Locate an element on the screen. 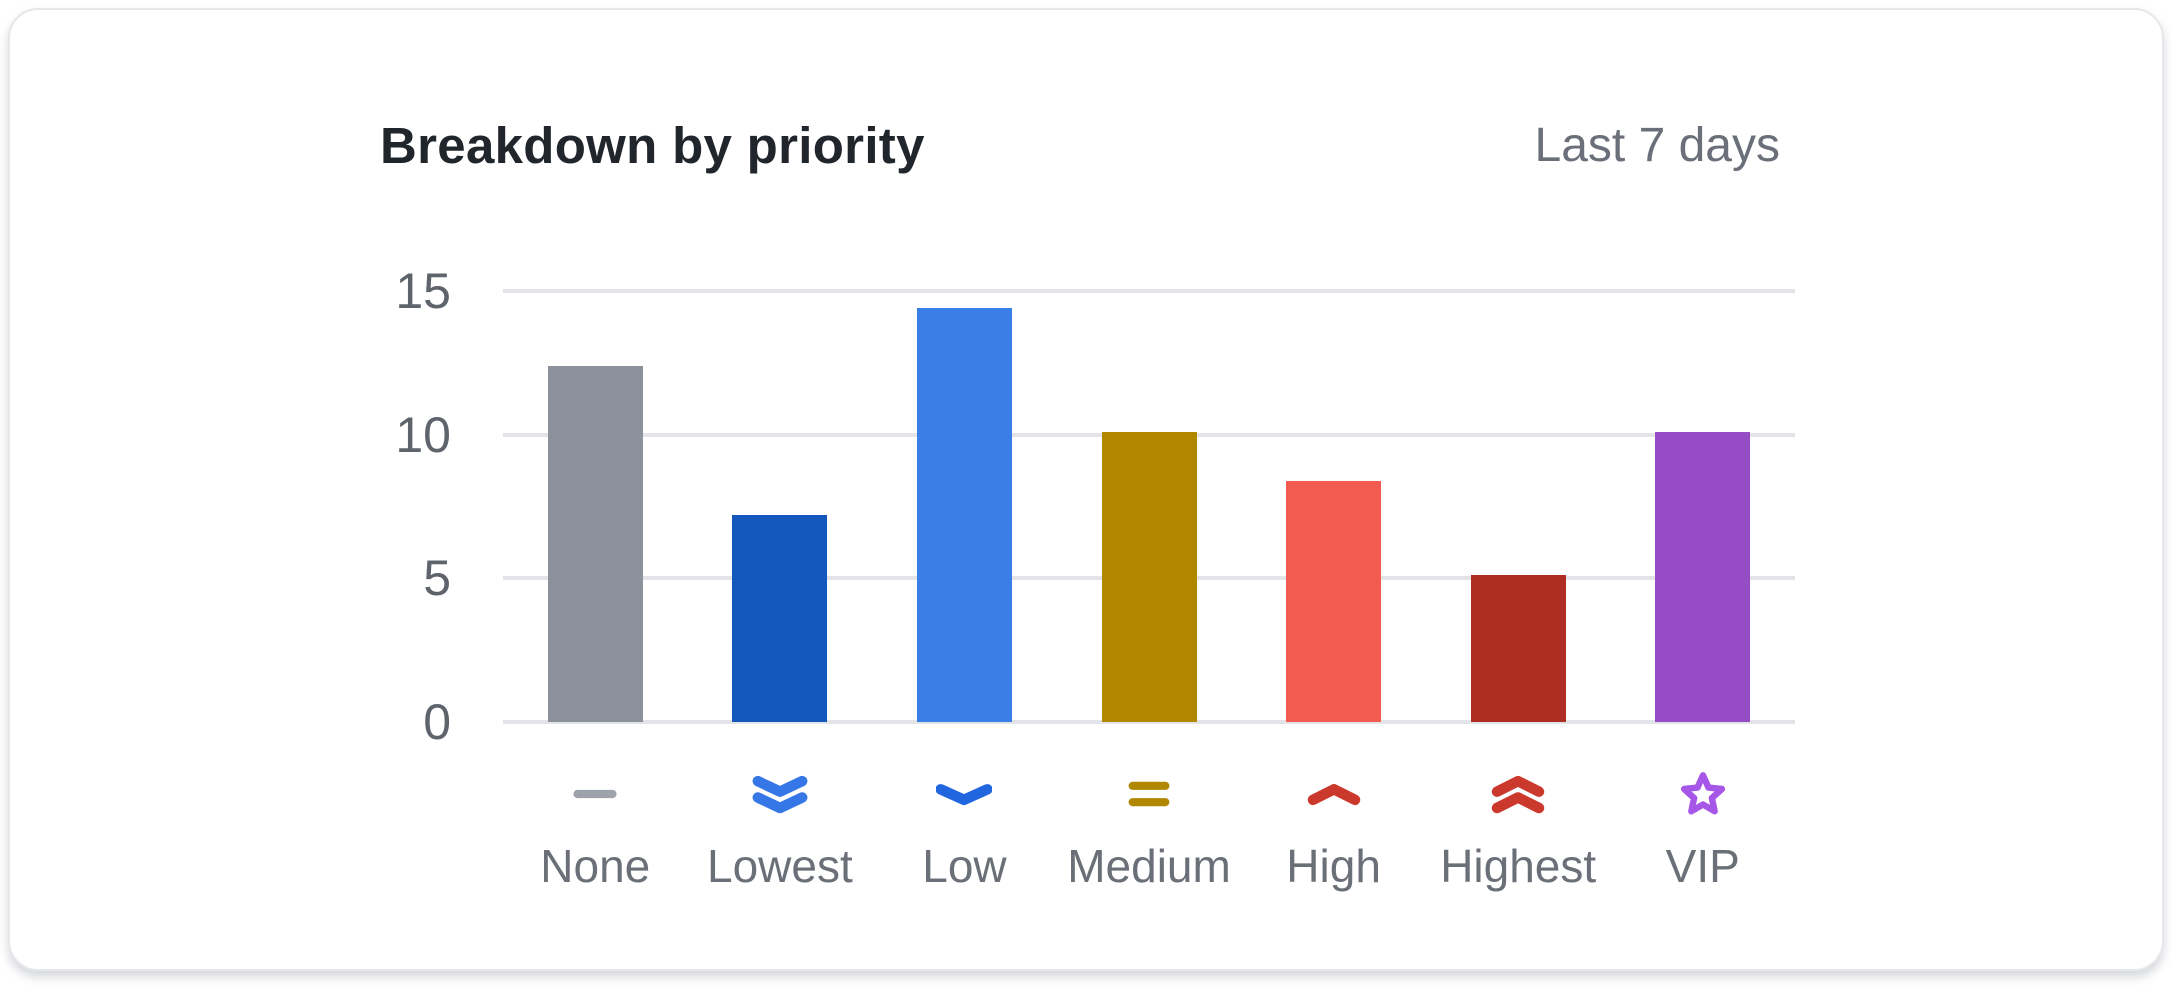  minus-icon is located at coordinates (595, 794).